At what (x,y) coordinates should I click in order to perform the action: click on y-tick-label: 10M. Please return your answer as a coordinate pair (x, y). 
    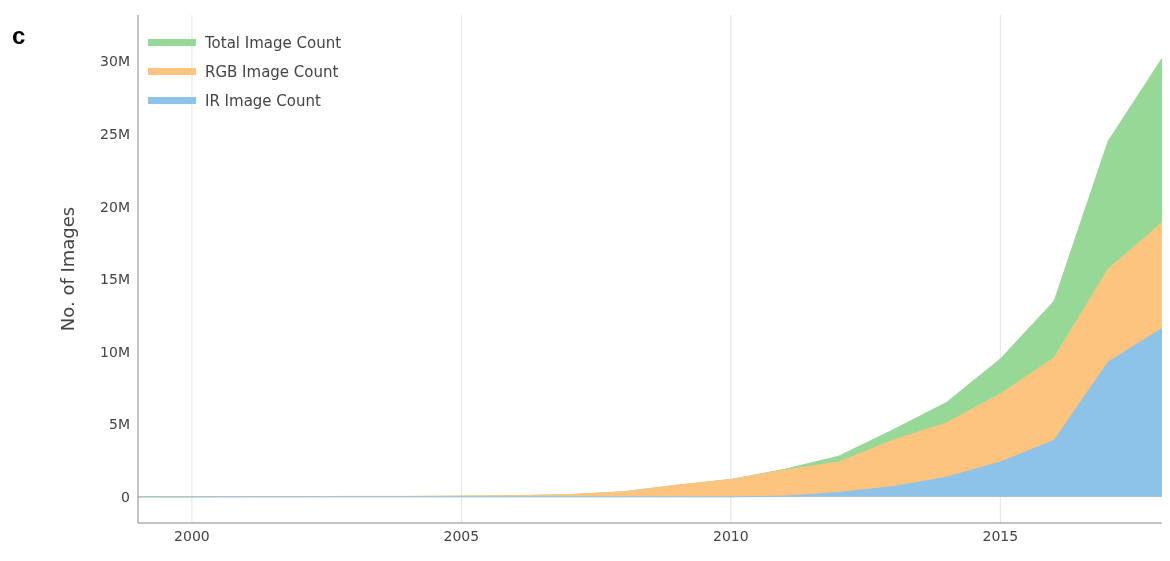
    Looking at the image, I should click on (115, 351).